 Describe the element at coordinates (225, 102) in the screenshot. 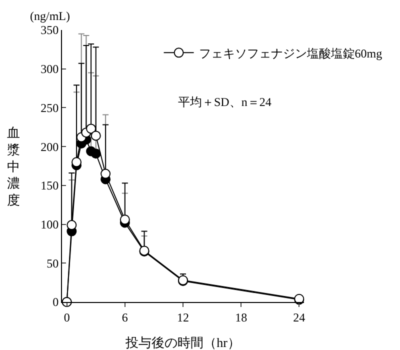

I see `annotation: 平均＋SD、n＝24` at that location.